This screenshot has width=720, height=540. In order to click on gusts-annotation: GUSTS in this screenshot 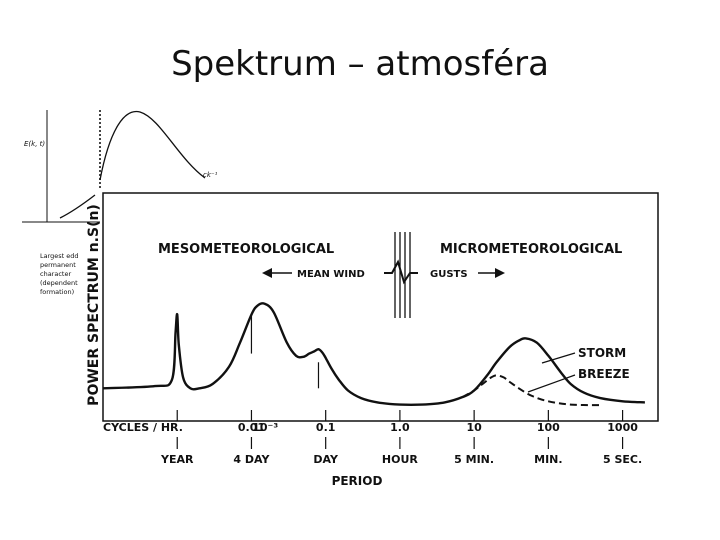, I will do `click(467, 274)`.